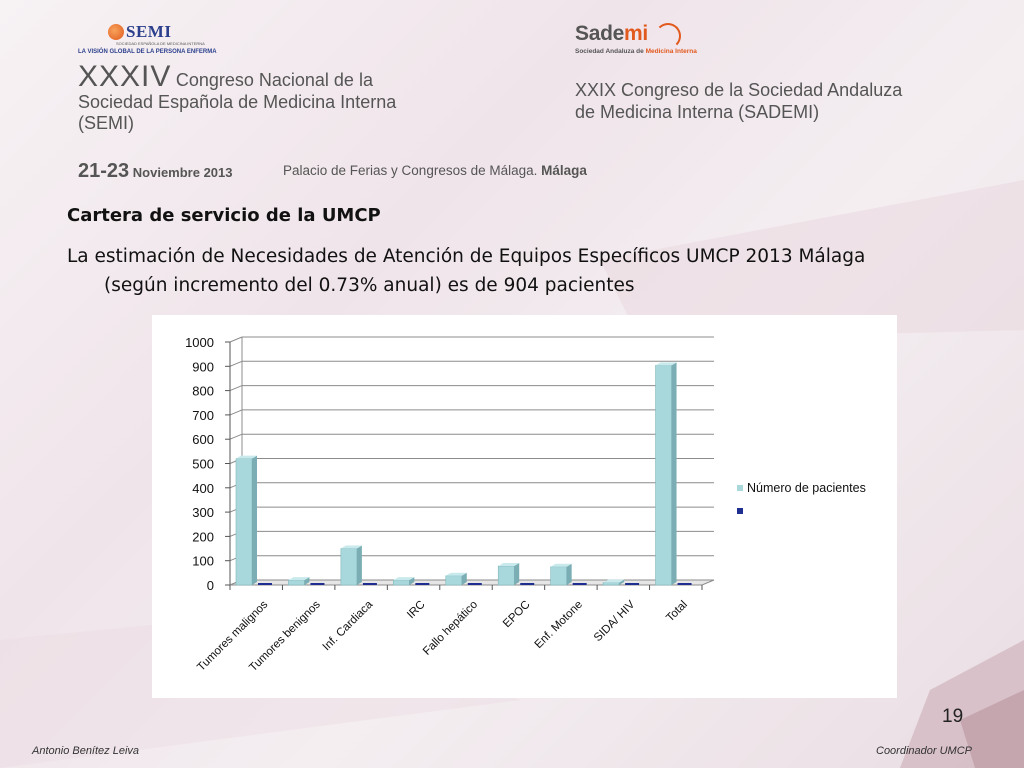  I want to click on y-tick-label: 900, so click(203, 366).